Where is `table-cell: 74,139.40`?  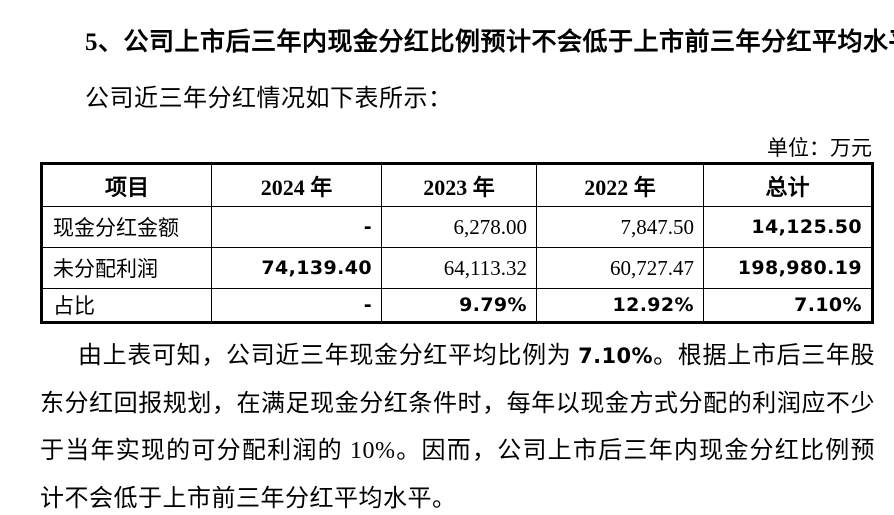 table-cell: 74,139.40 is located at coordinates (296, 268).